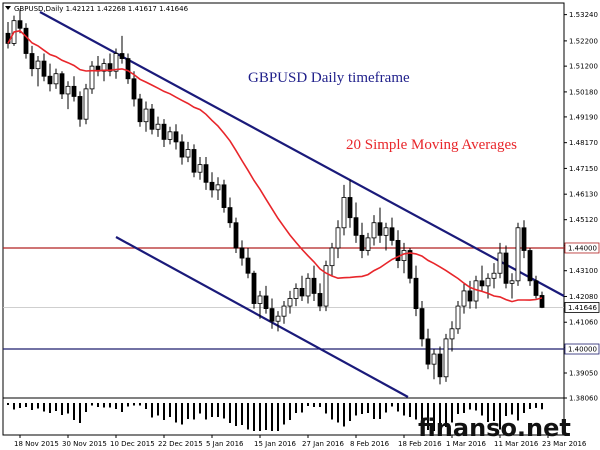 Image resolution: width=600 pixels, height=450 pixels. I want to click on x-tick-label: 18 Nov 2015, so click(36, 444).